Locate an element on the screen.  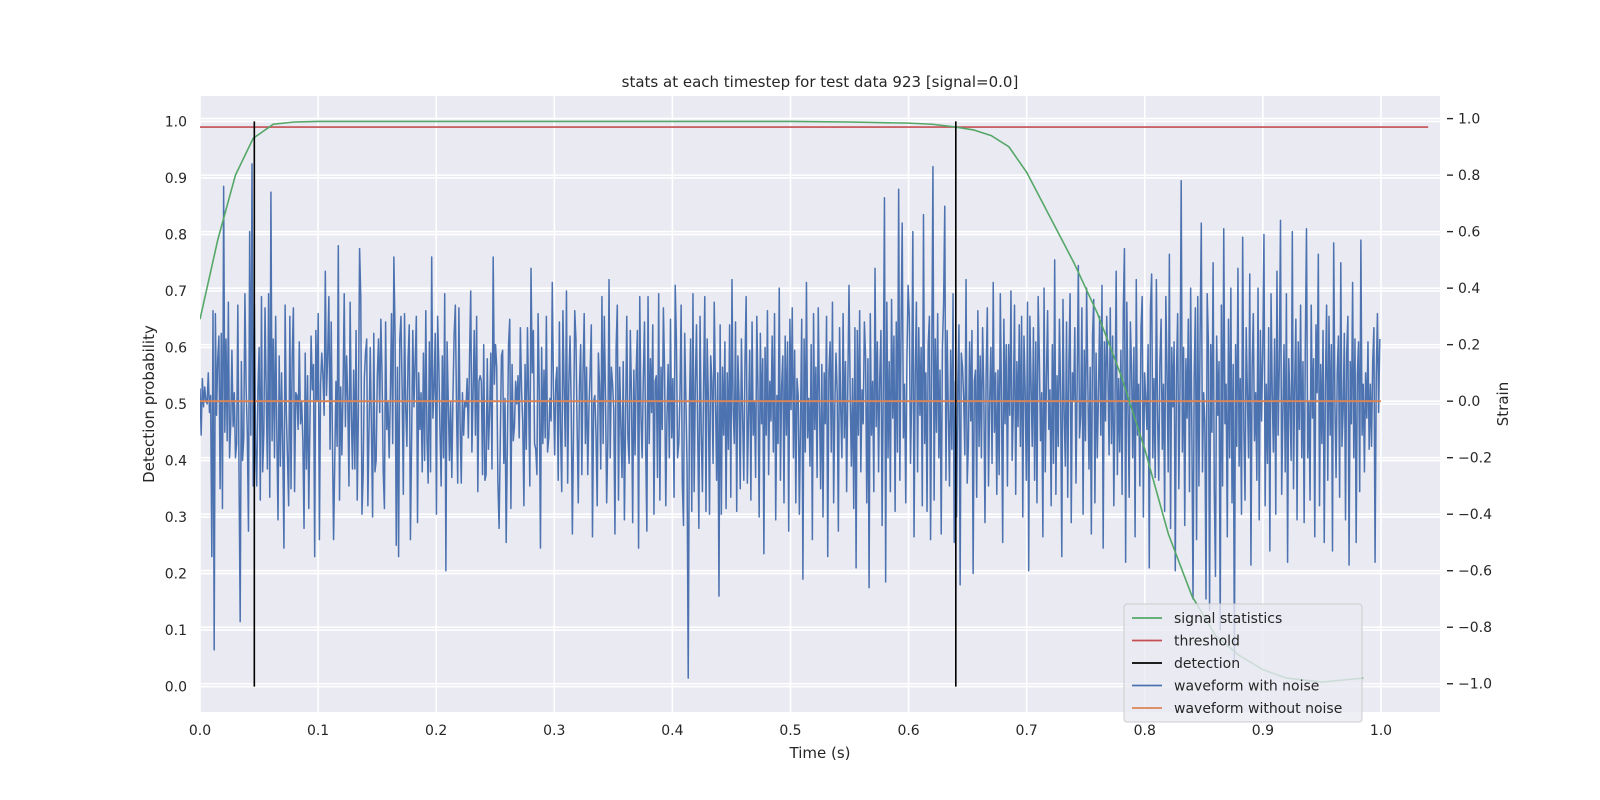
legend-label: threshold is located at coordinates (1207, 642).